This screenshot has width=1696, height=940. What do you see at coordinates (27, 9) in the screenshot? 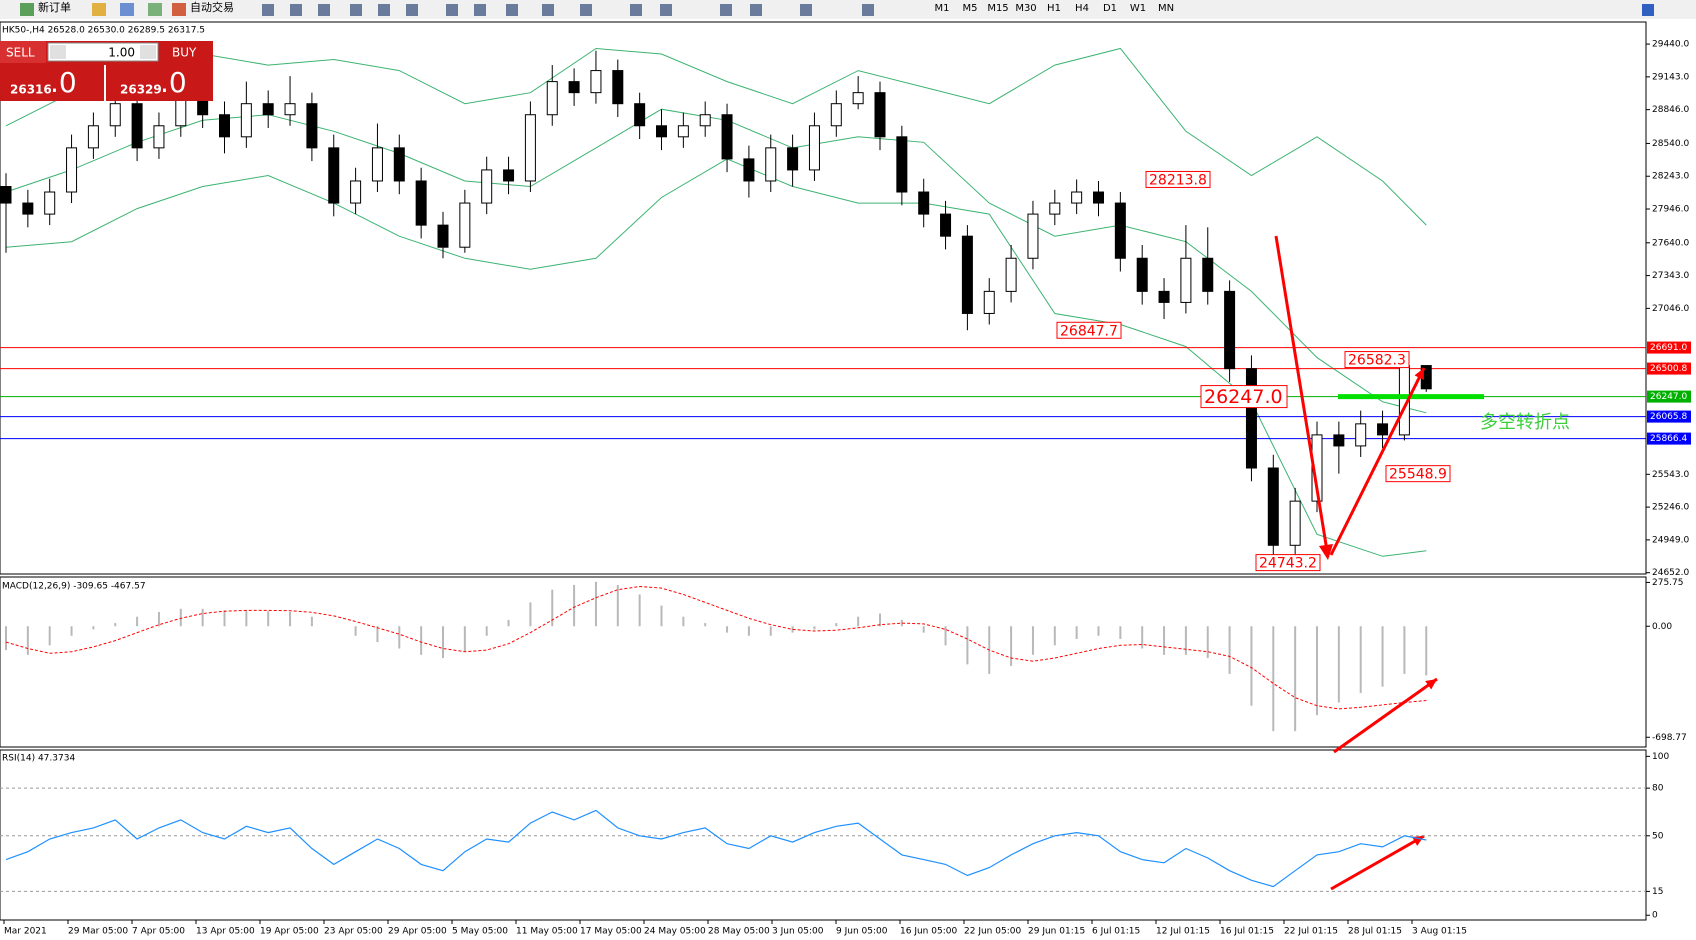
I see `new-order-icon` at bounding box center [27, 9].